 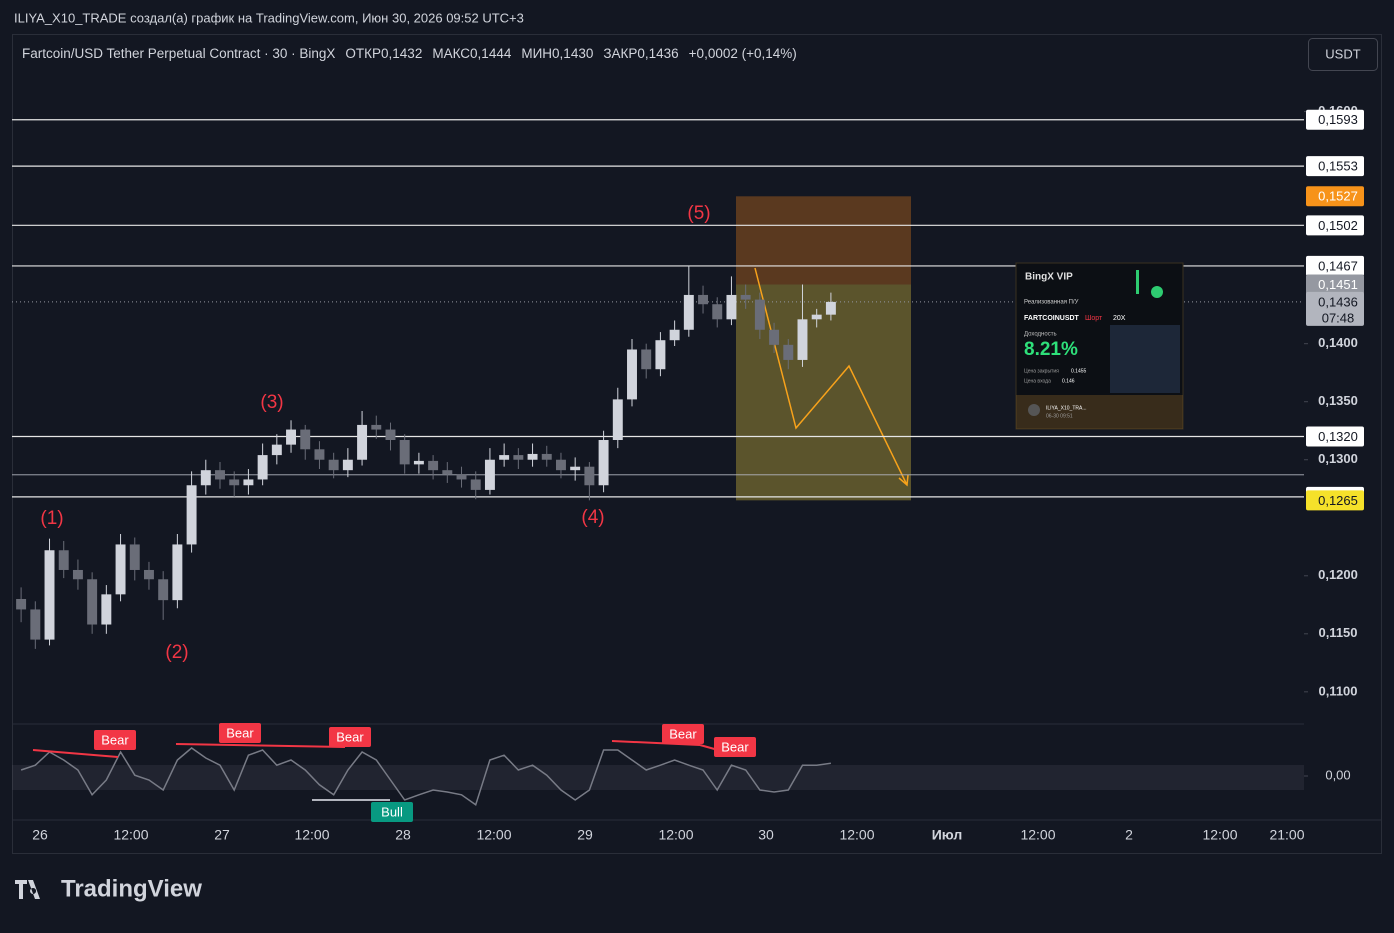 What do you see at coordinates (698, 213) in the screenshot?
I see `wave-label: (5)` at bounding box center [698, 213].